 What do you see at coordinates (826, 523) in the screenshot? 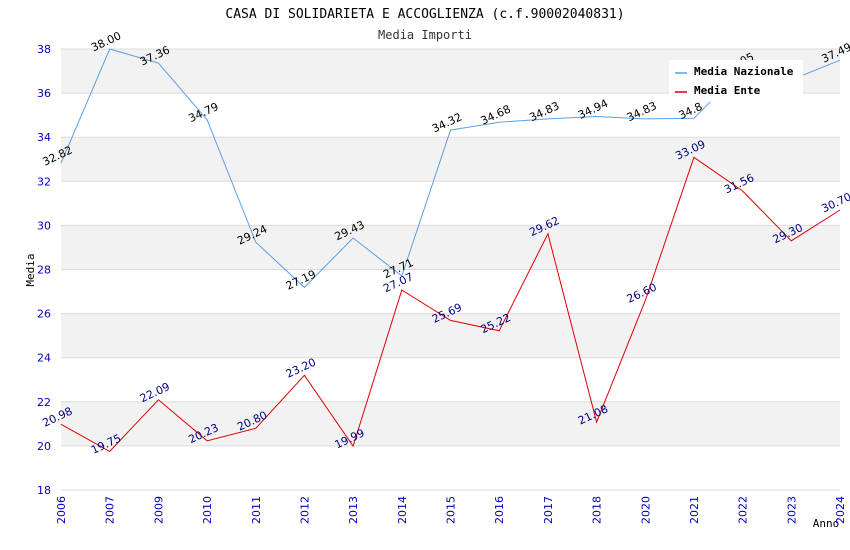
I see `x-axis-label: Anno` at bounding box center [826, 523].